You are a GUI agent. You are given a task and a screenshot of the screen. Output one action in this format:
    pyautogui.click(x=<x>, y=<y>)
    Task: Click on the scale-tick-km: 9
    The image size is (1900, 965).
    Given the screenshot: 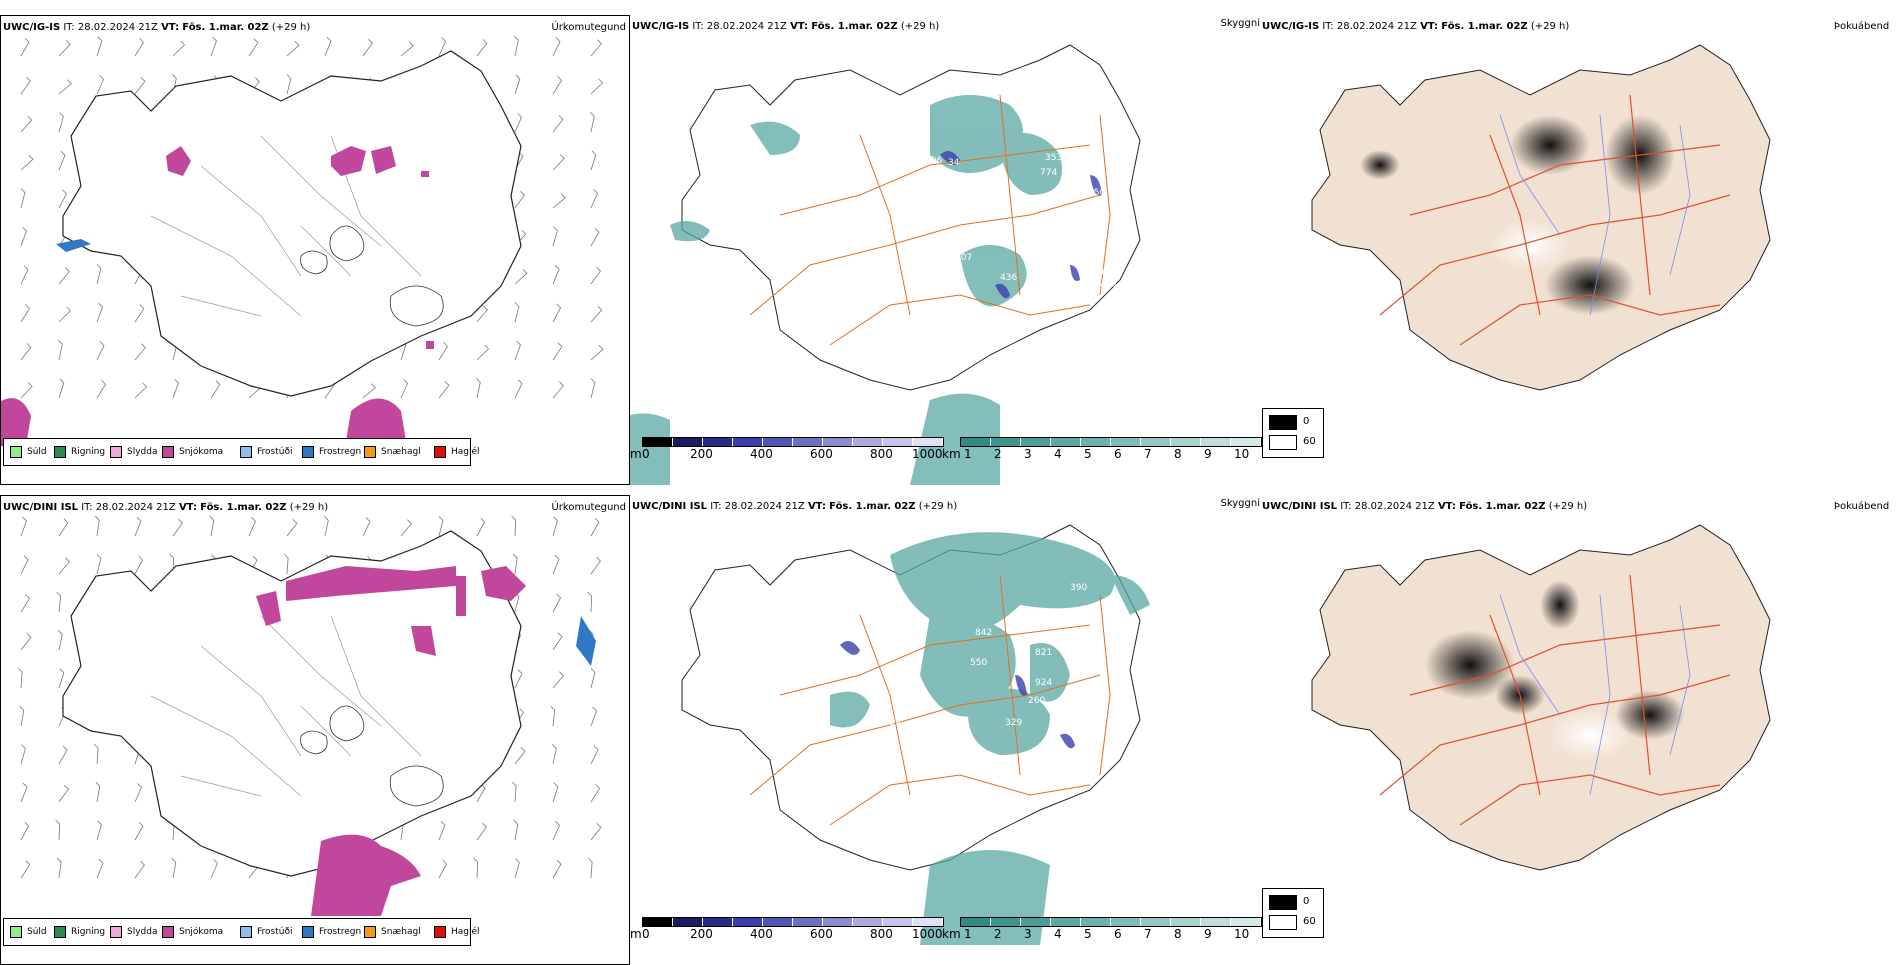 What is the action you would take?
    pyautogui.click(x=1208, y=934)
    